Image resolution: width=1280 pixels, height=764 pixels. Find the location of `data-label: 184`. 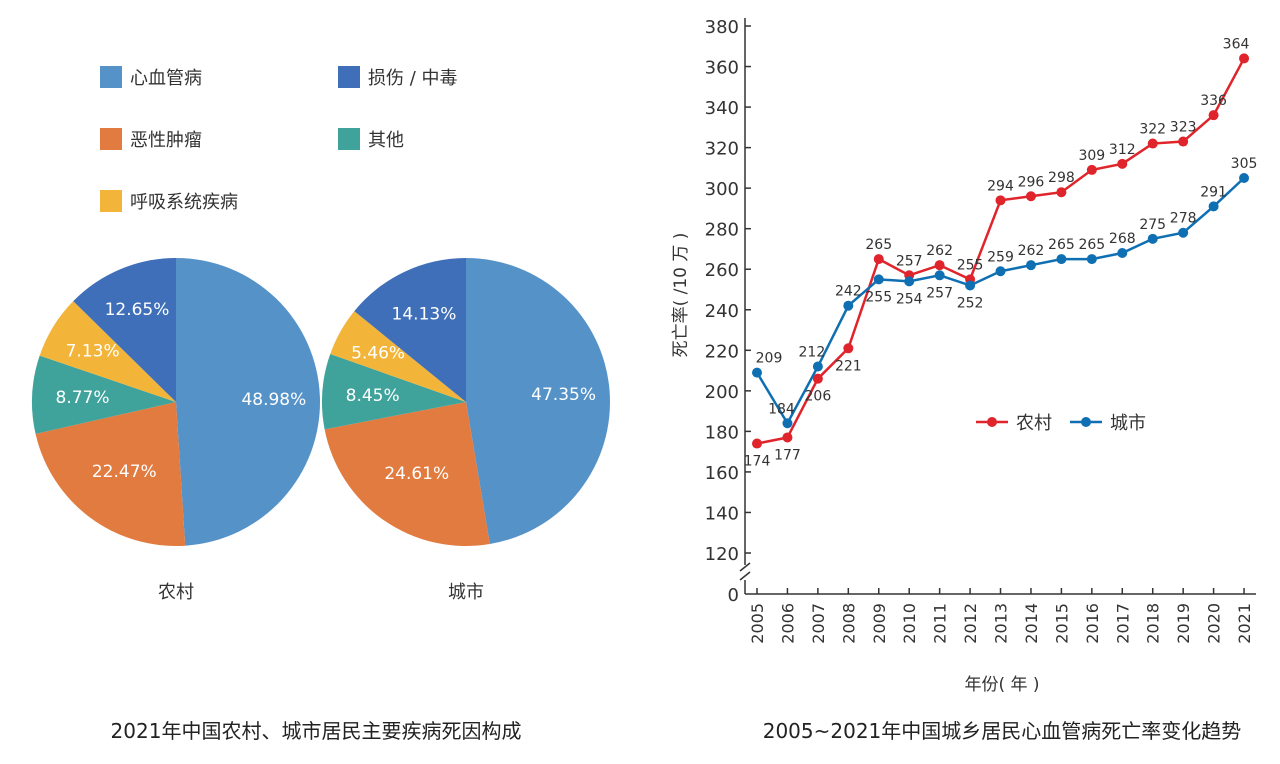

data-label: 184 is located at coordinates (781, 409).